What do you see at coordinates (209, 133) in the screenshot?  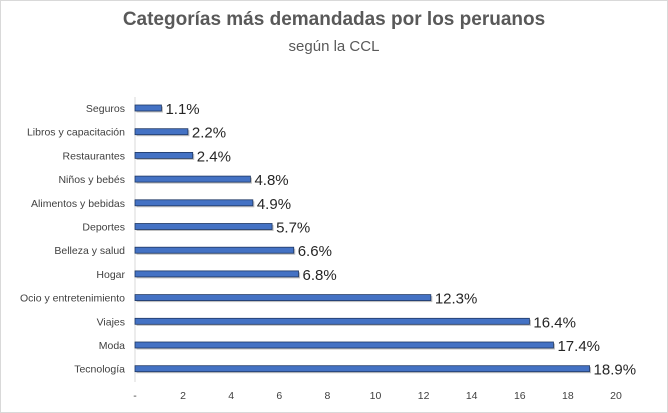 I see `value-label: 2.2%` at bounding box center [209, 133].